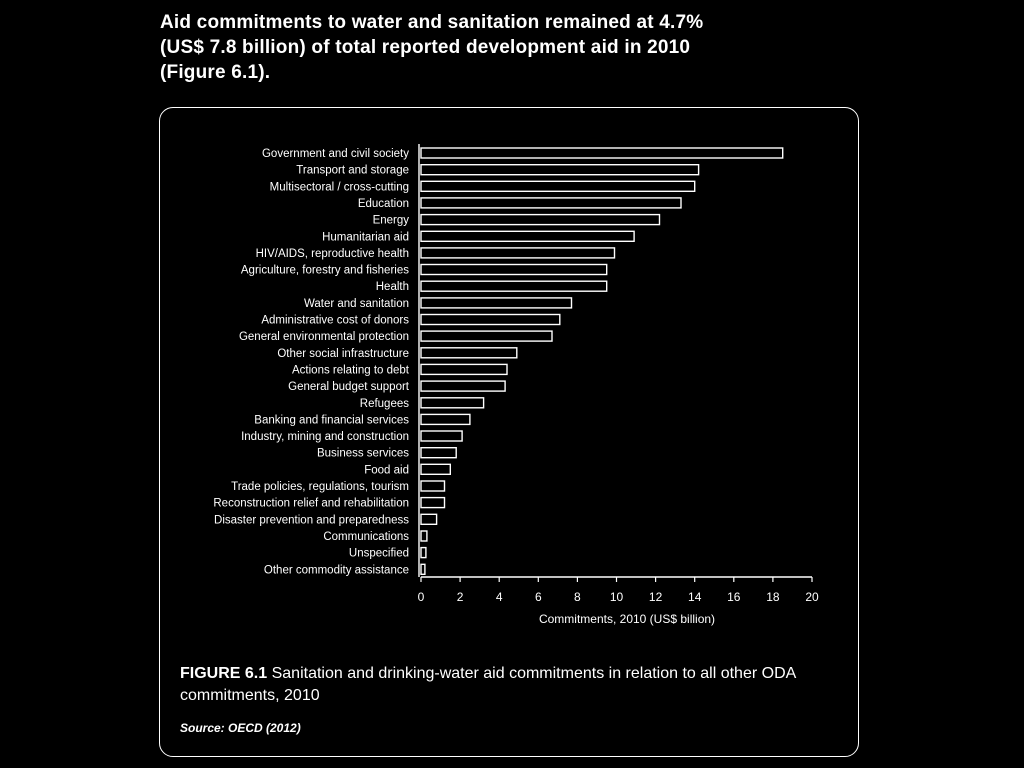 The height and width of the screenshot is (768, 1024). What do you see at coordinates (352, 171) in the screenshot?
I see `category-label-1: Transport and storage` at bounding box center [352, 171].